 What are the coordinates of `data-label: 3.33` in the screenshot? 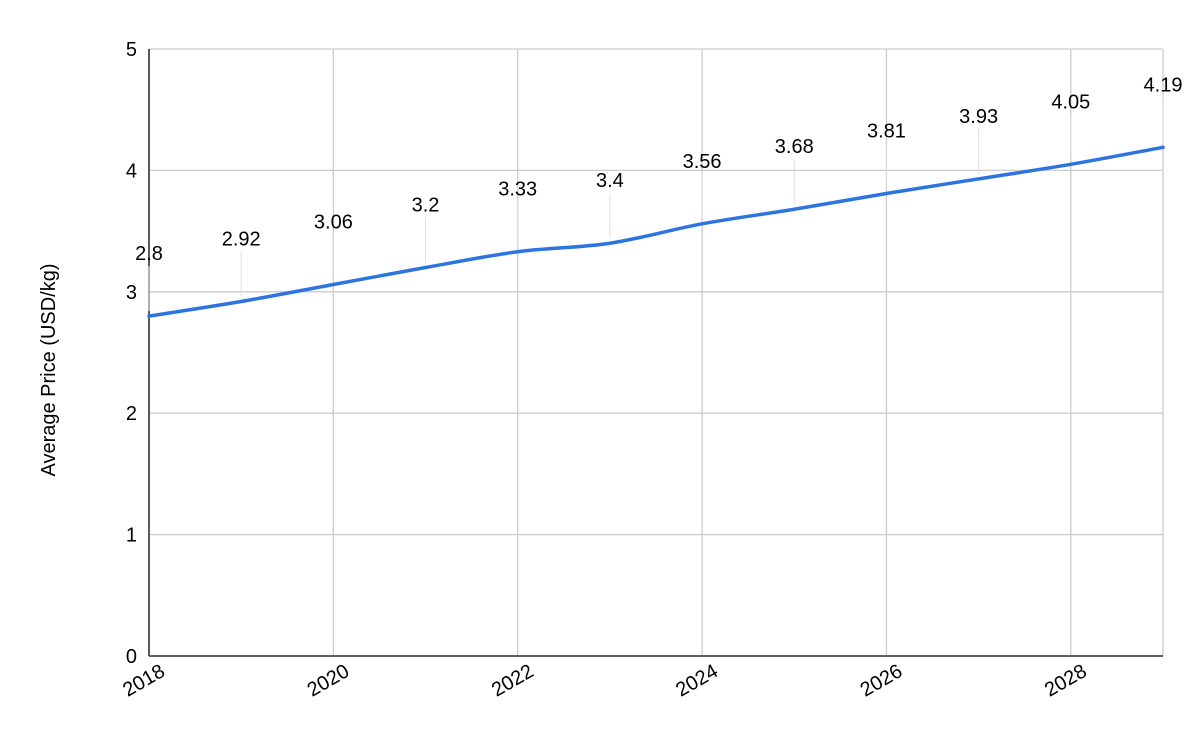 It's located at (517, 190).